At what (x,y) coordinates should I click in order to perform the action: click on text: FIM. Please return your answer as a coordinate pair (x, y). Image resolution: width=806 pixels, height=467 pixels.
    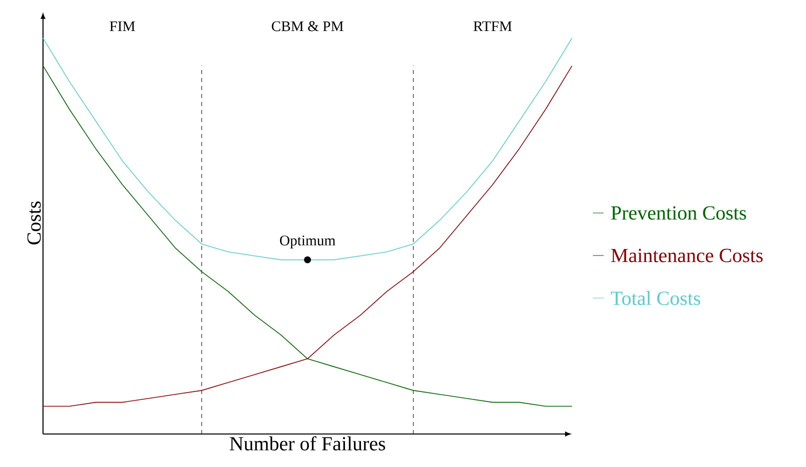
    Looking at the image, I should click on (122, 26).